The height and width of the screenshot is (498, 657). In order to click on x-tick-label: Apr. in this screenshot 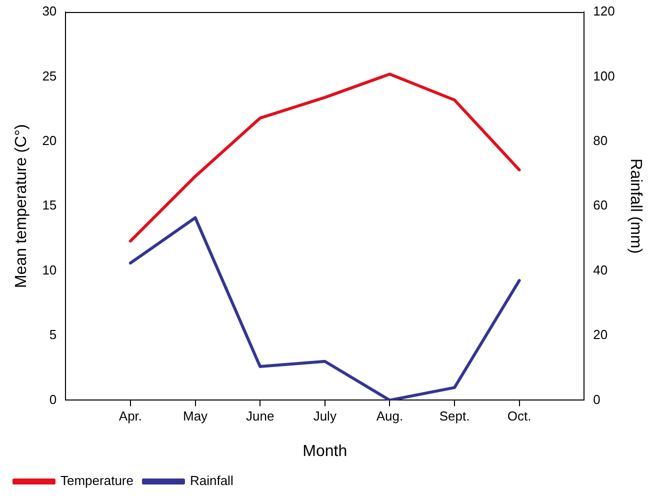, I will do `click(130, 416)`.